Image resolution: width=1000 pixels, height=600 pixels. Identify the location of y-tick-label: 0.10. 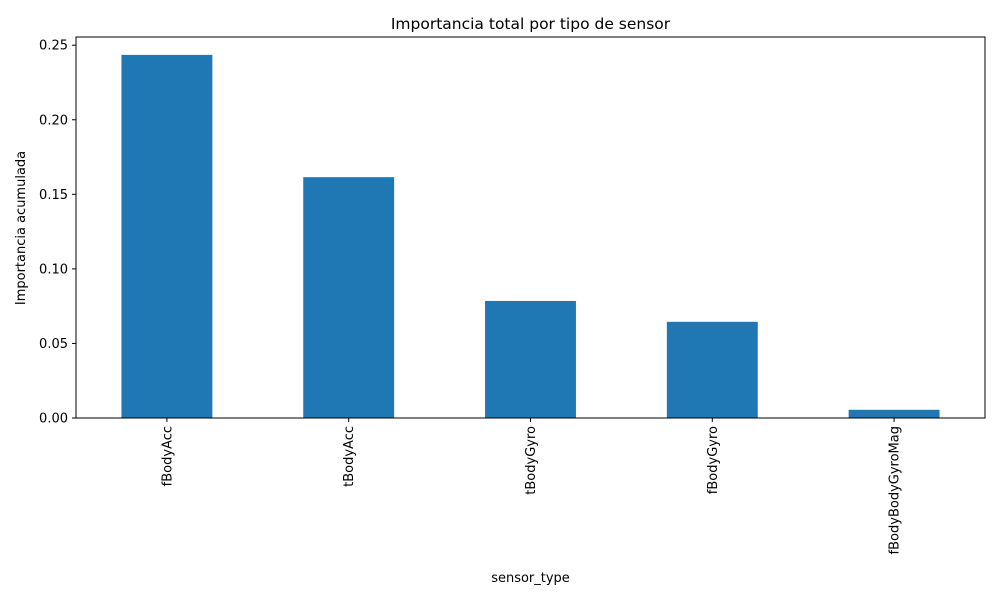
(53, 269).